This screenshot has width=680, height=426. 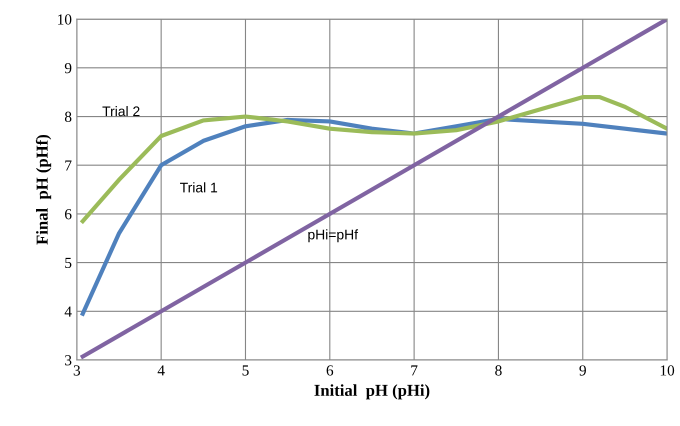 I want to click on x-axis-title: Initial pH (pHi), so click(x=372, y=392).